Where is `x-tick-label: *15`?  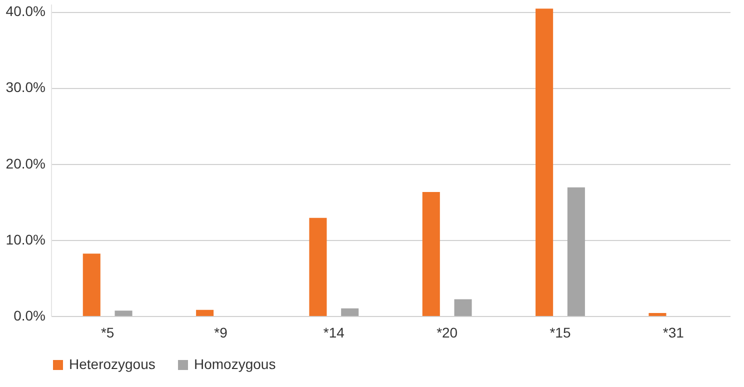 x-tick-label: *15 is located at coordinates (560, 332).